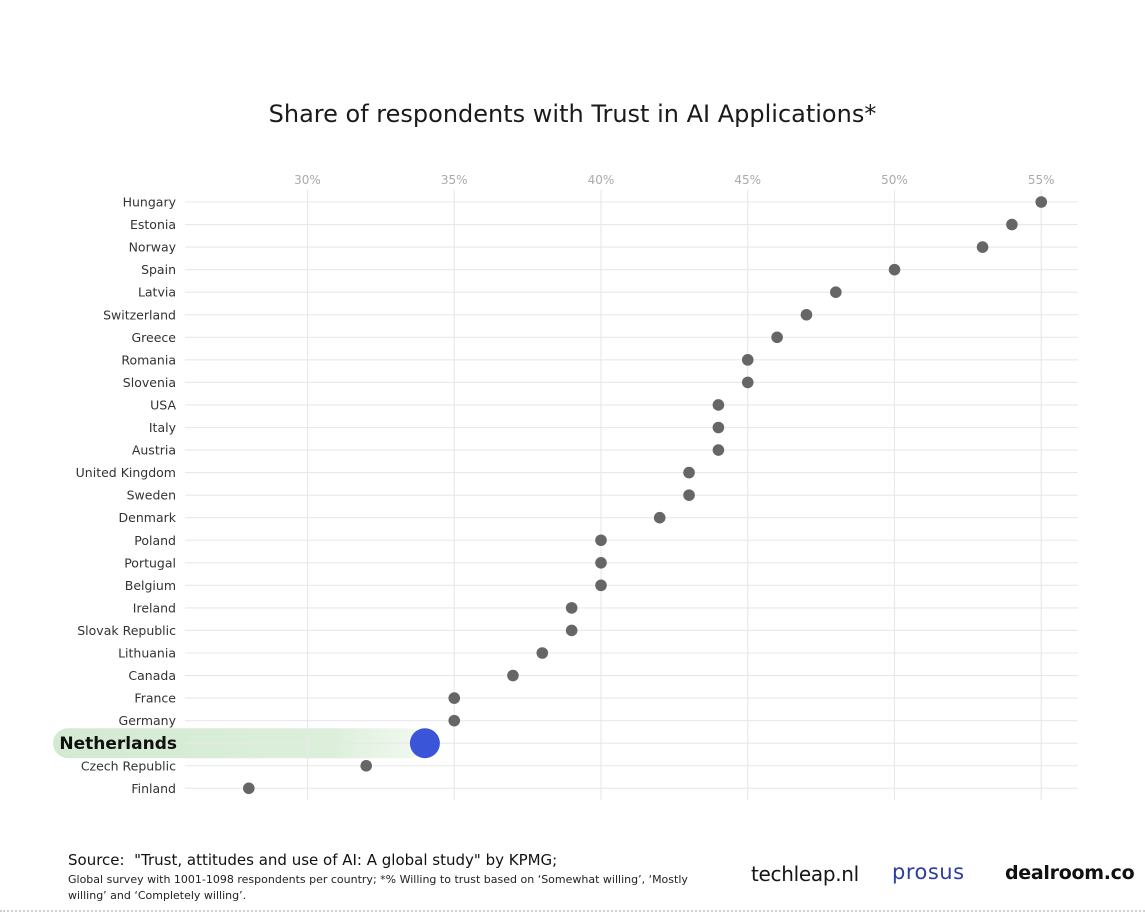 This screenshot has height=915, width=1145. What do you see at coordinates (163, 427) in the screenshot?
I see `y-category-label: Italy` at bounding box center [163, 427].